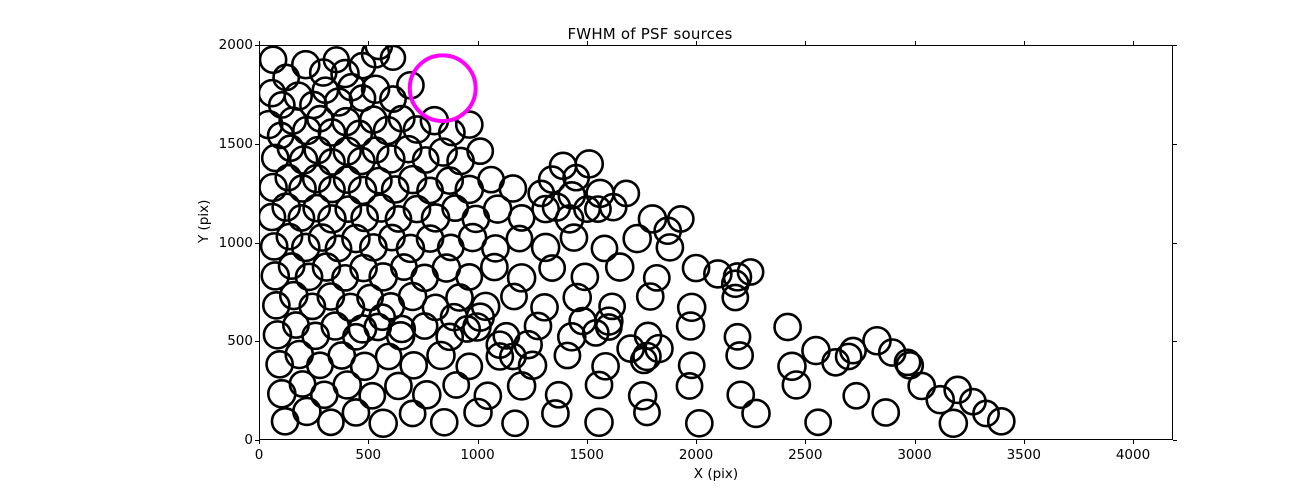 The image size is (1300, 490). I want to click on y-axis-label: Y (pix), so click(204, 221).